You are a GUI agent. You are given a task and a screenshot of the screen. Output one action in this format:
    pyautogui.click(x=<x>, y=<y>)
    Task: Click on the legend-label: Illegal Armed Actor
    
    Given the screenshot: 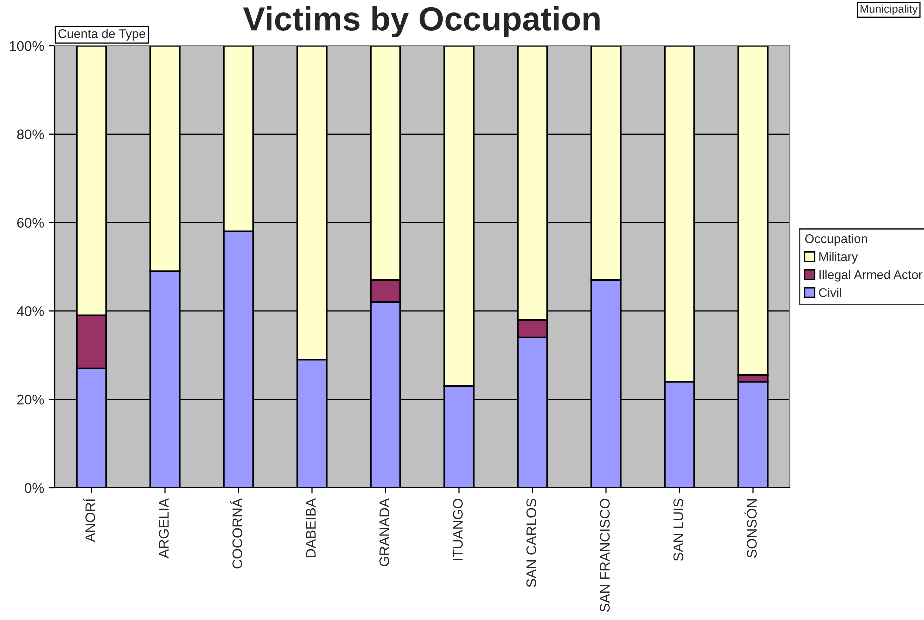 What is the action you would take?
    pyautogui.click(x=871, y=276)
    